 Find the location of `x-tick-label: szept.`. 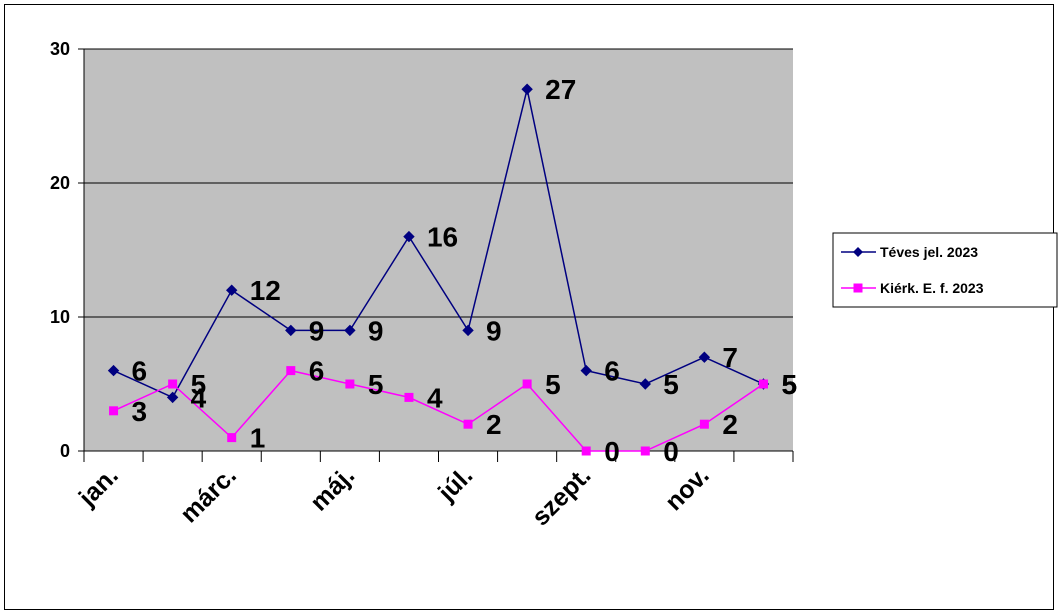

x-tick-label: szept. is located at coordinates (562, 496).